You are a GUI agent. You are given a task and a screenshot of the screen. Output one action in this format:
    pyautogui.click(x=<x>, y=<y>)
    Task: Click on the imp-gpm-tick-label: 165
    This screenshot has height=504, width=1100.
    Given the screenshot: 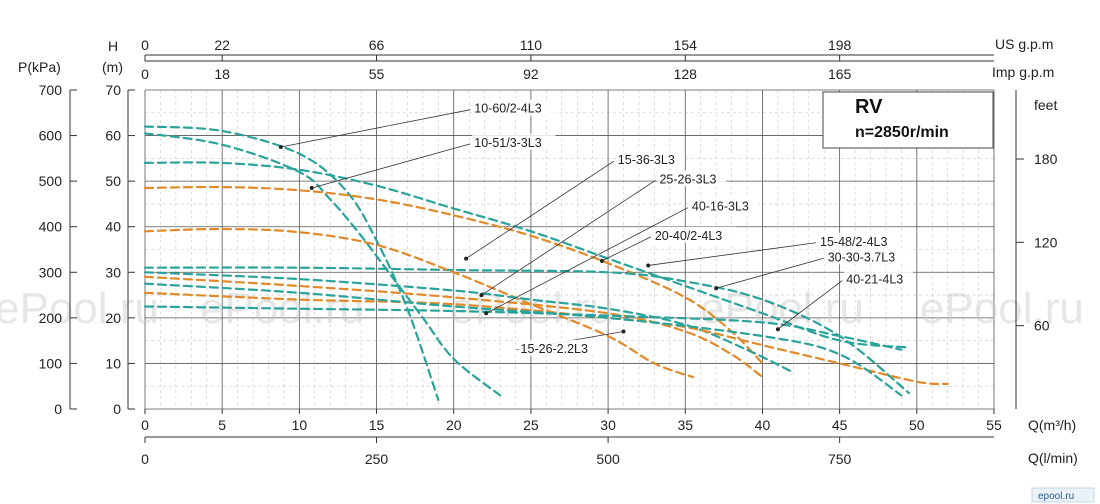 What is the action you would take?
    pyautogui.click(x=840, y=74)
    